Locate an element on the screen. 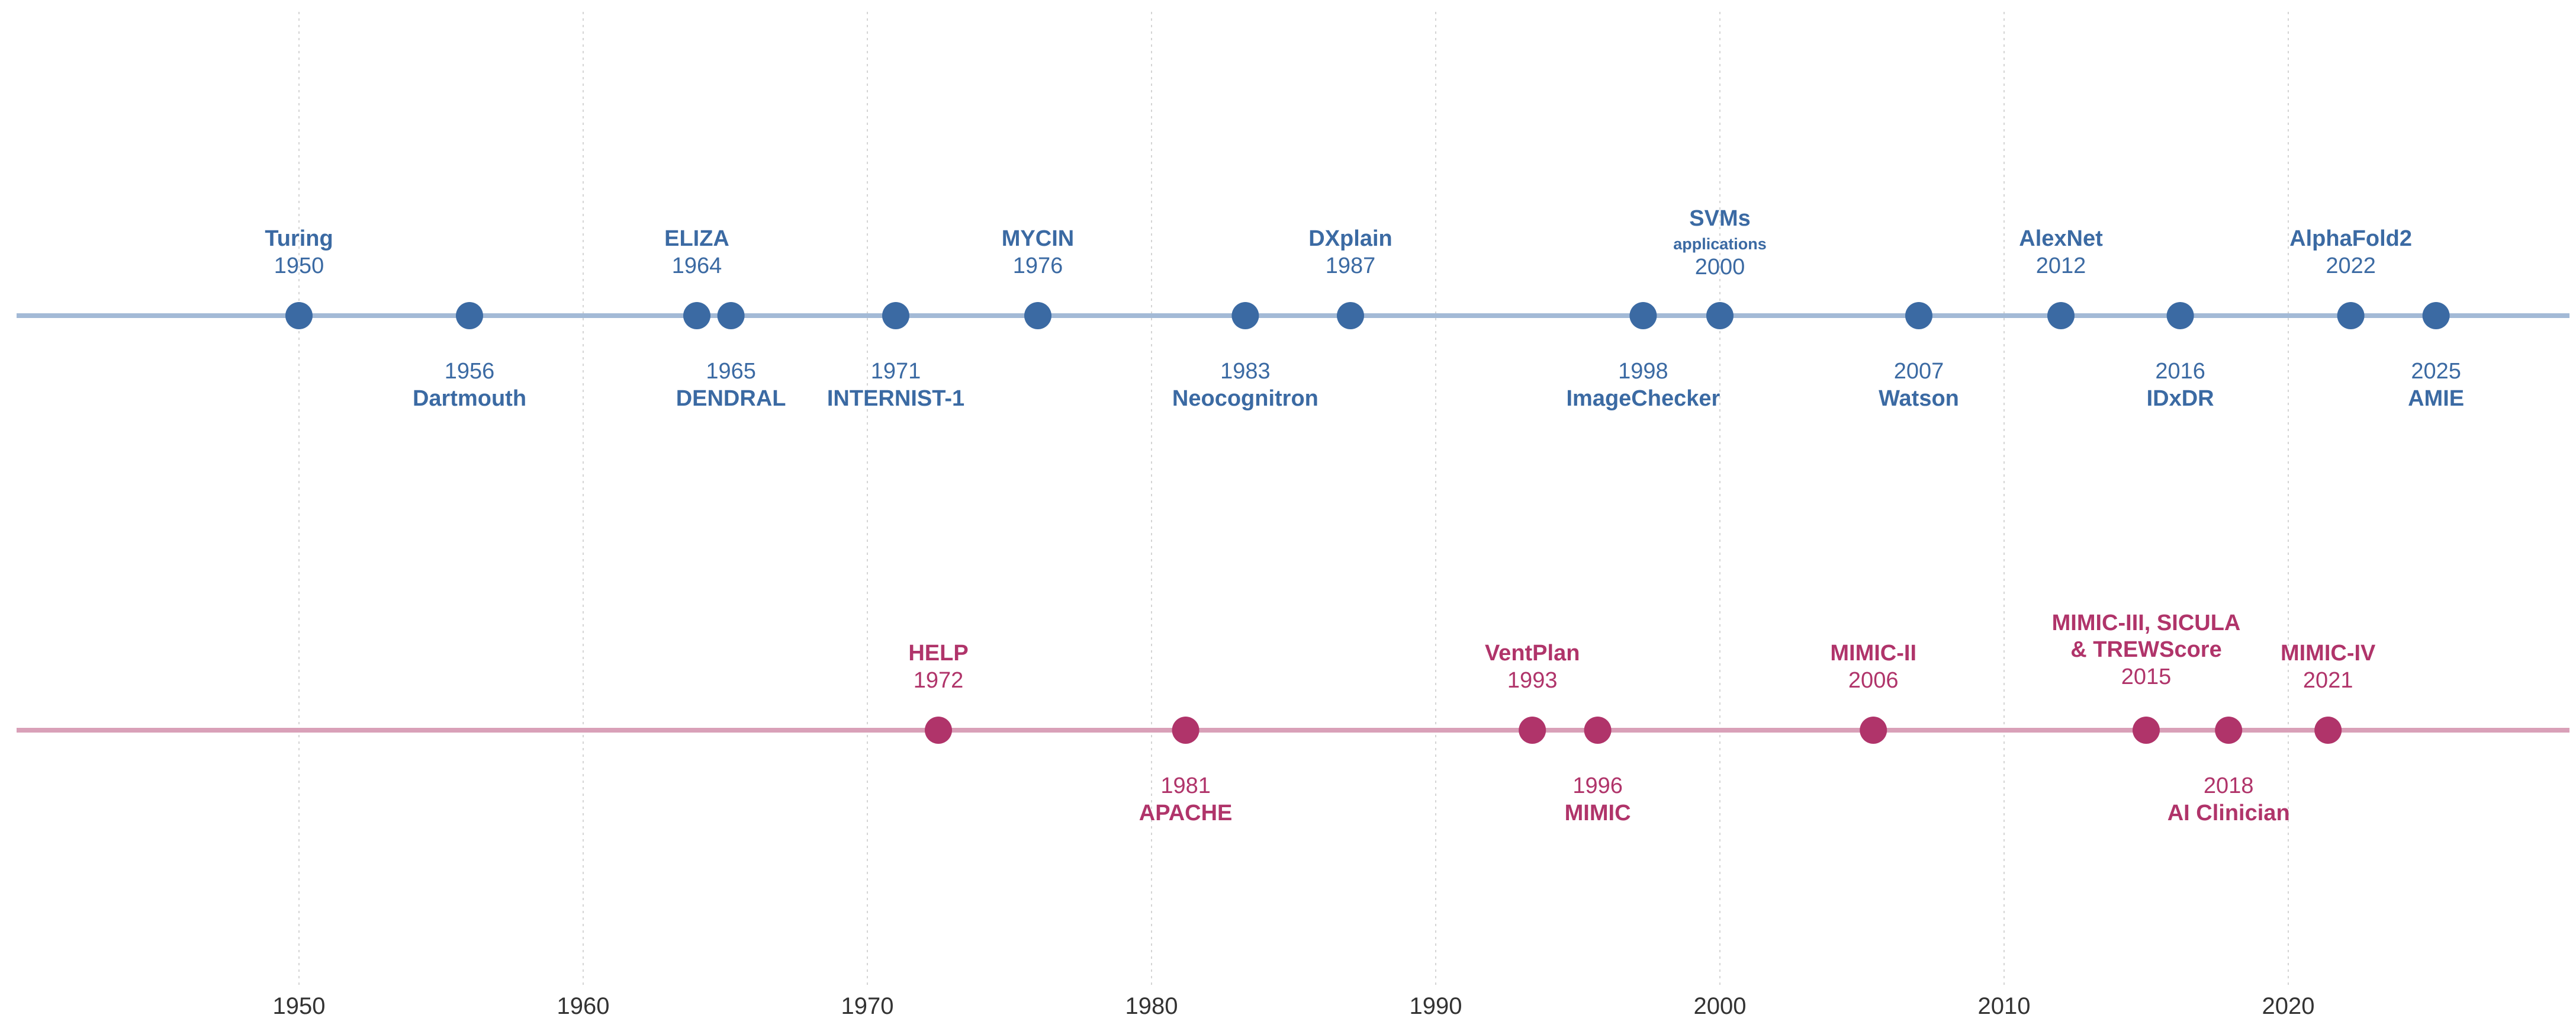 The width and height of the screenshot is (2576, 1034). event-year: 1983 is located at coordinates (1245, 372).